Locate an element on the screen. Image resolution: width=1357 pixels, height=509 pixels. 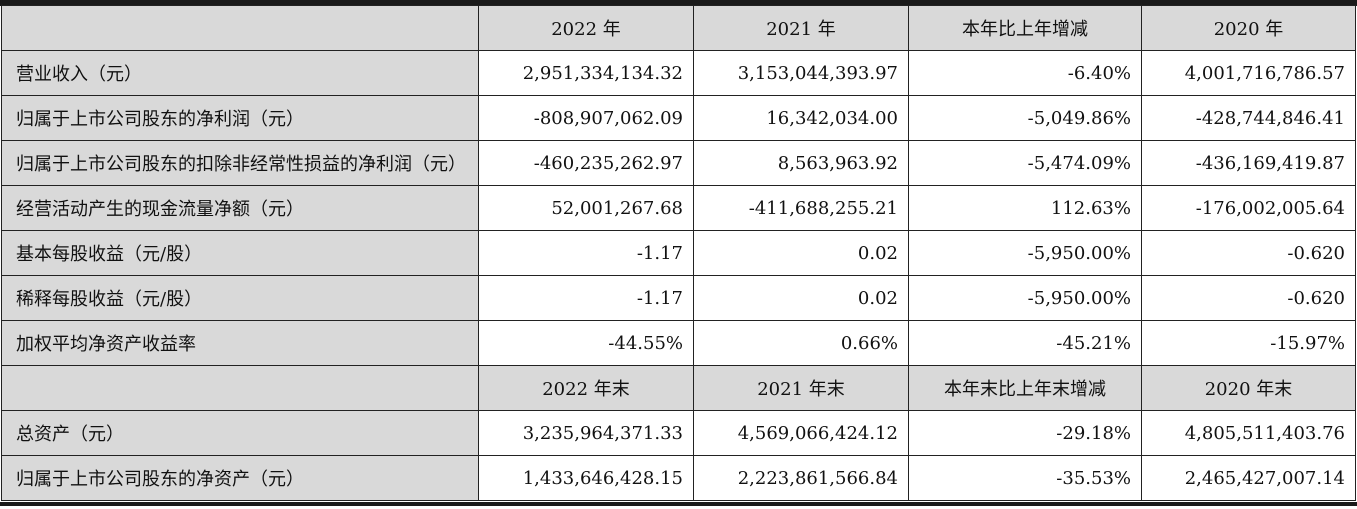
header-2020: 2020 年 is located at coordinates (1248, 28).